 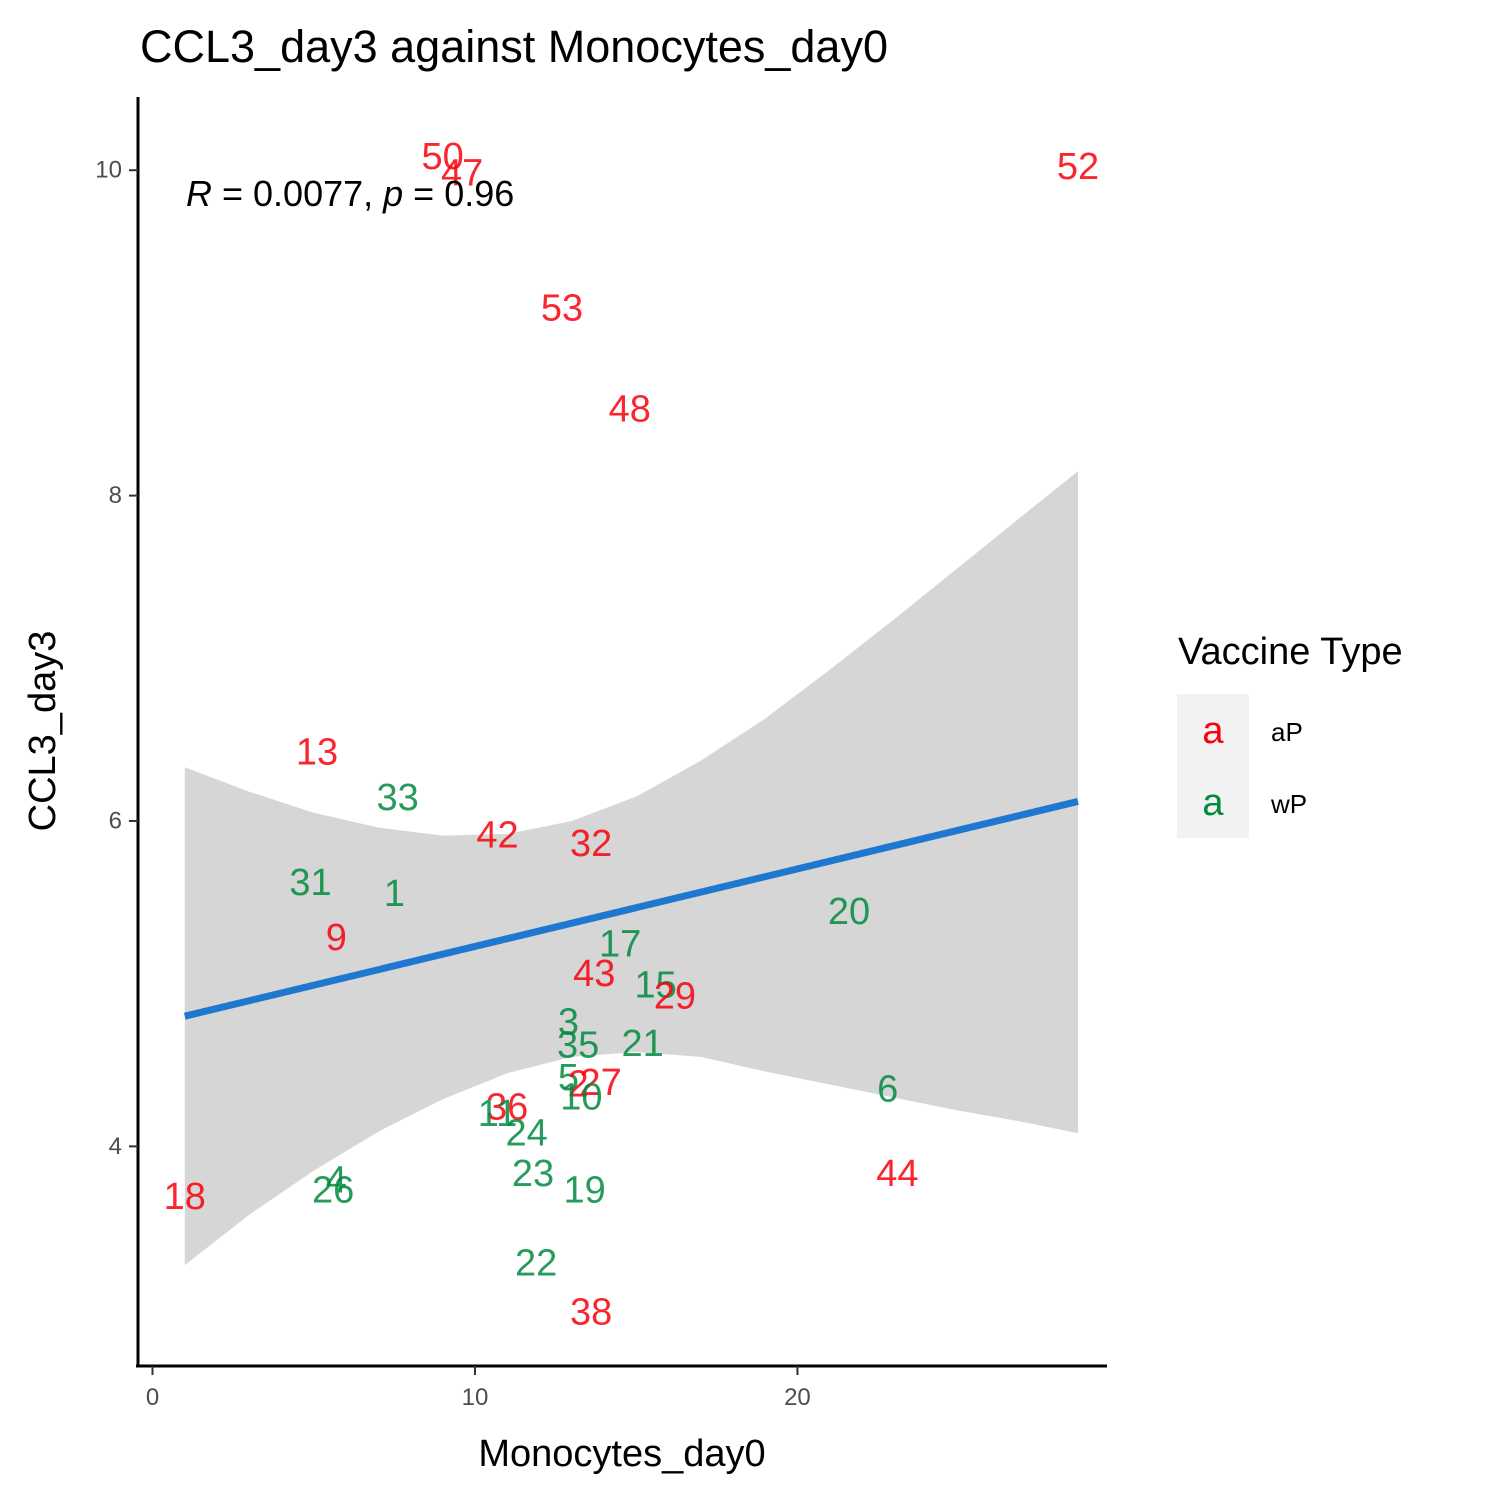 I want to click on point-label-33: 33, so click(x=397, y=798).